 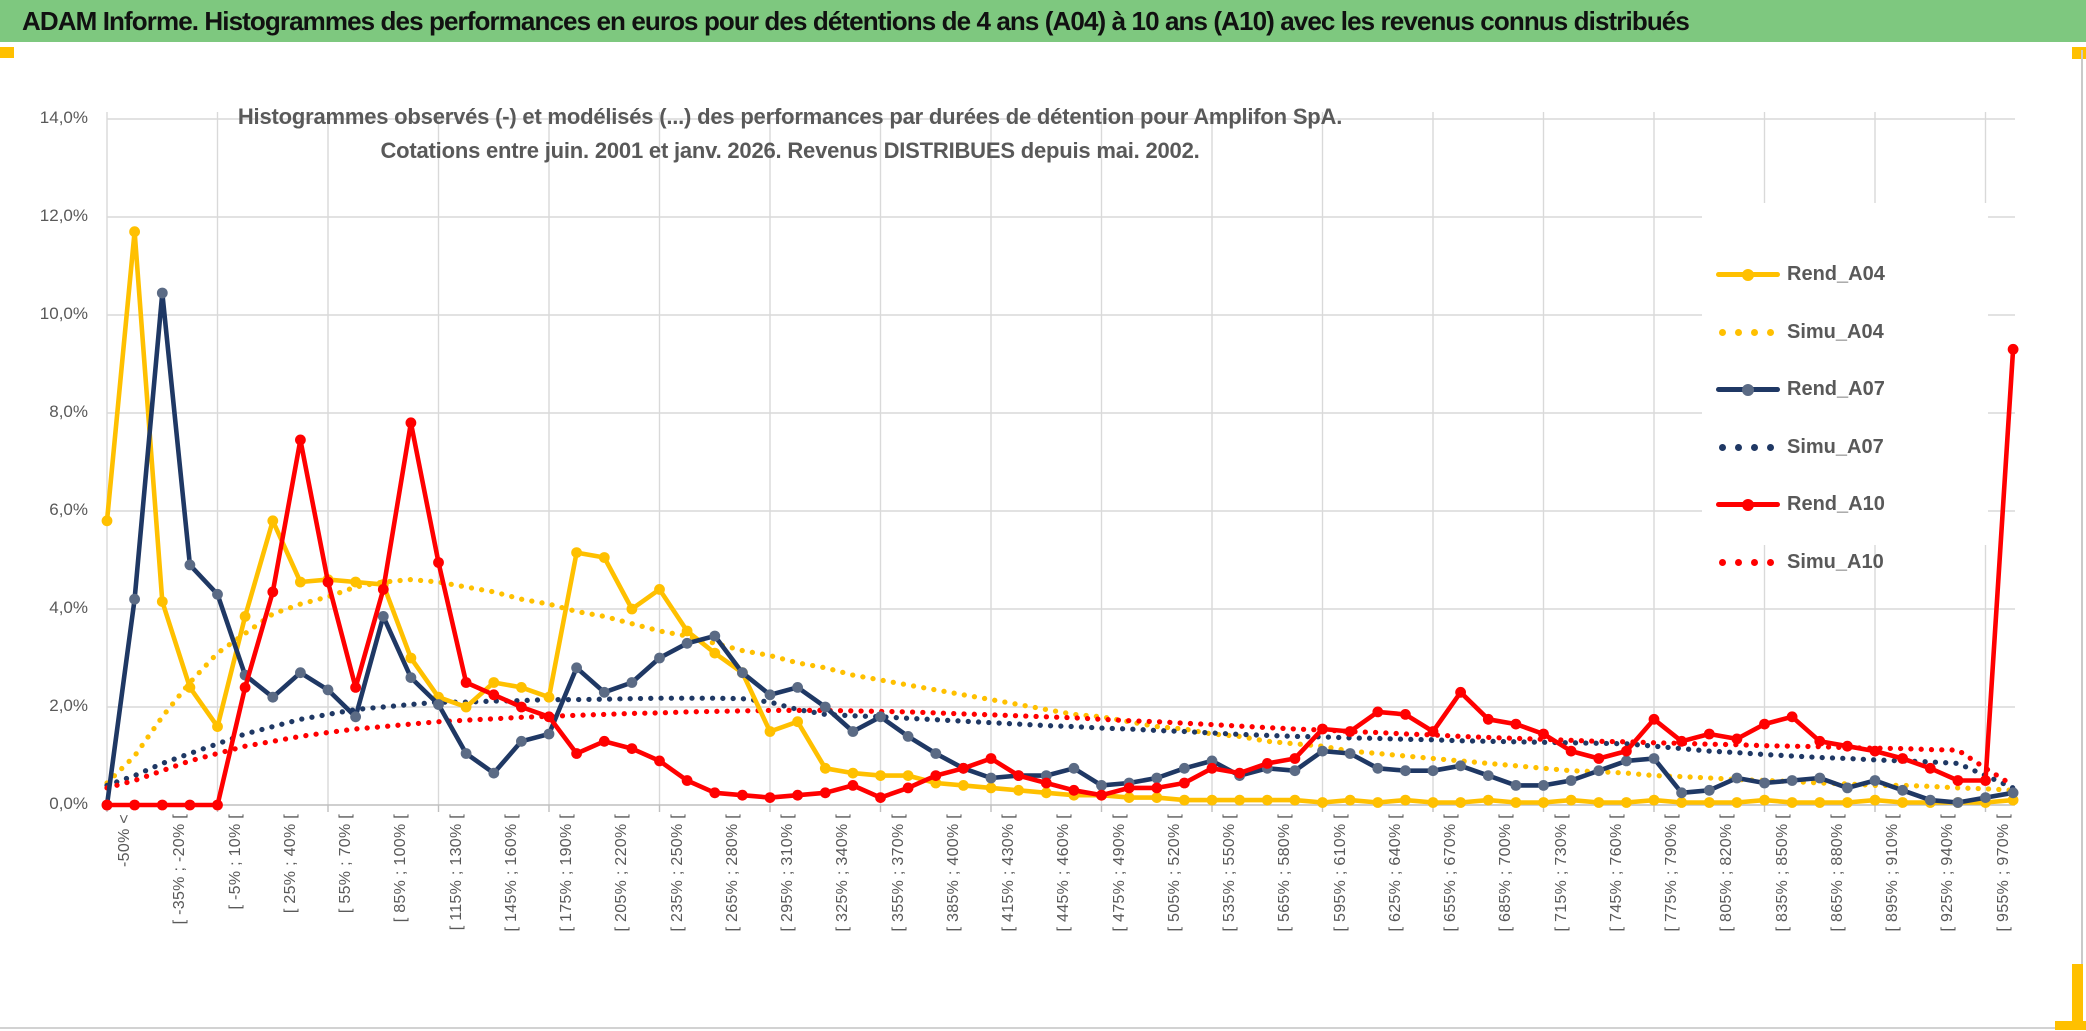 What do you see at coordinates (1060, 743) in the screenshot?
I see `series-line-simu_a07` at bounding box center [1060, 743].